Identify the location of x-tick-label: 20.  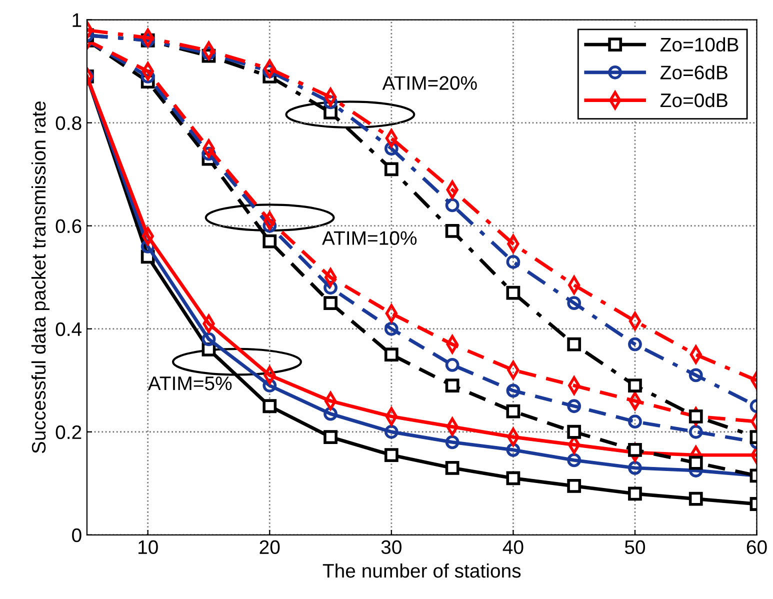
(270, 547).